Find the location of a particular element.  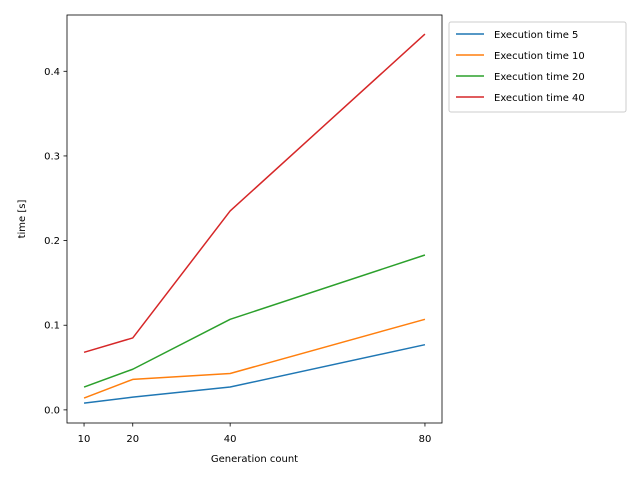

legend-box is located at coordinates (537, 67).